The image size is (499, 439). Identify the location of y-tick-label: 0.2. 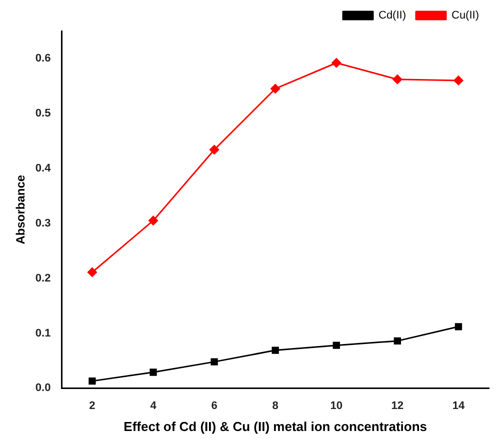
(43, 278).